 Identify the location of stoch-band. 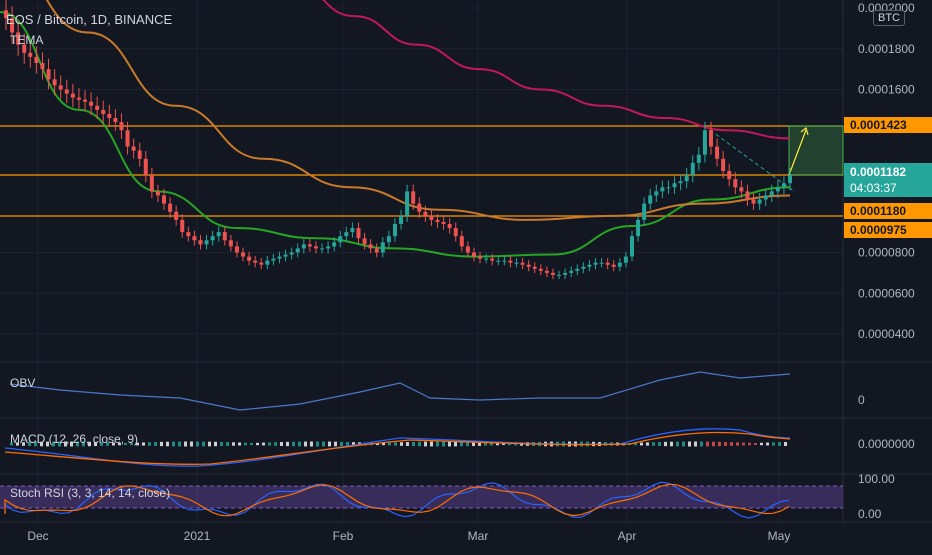
(421, 497).